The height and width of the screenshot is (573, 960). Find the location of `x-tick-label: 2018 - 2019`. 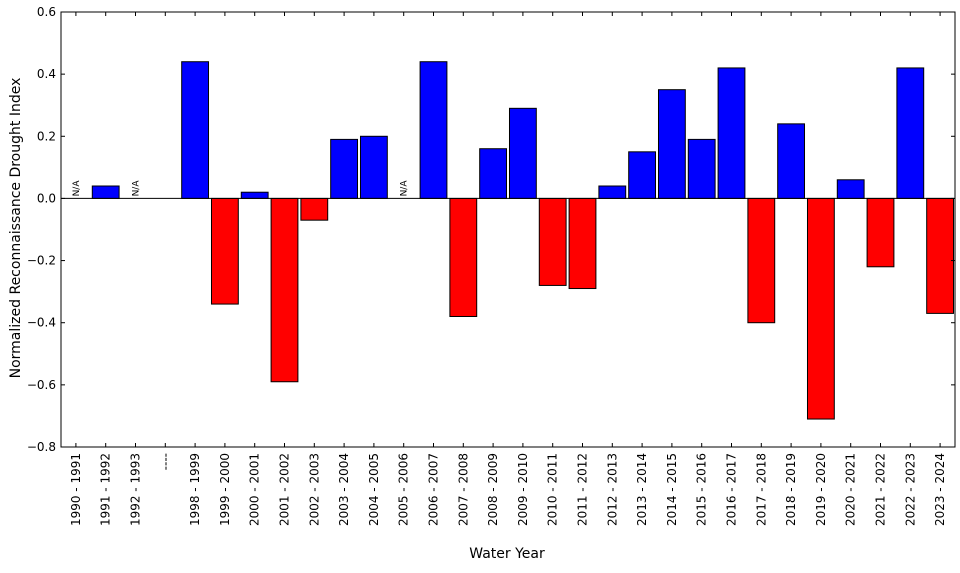

x-tick-label: 2018 - 2019 is located at coordinates (791, 489).